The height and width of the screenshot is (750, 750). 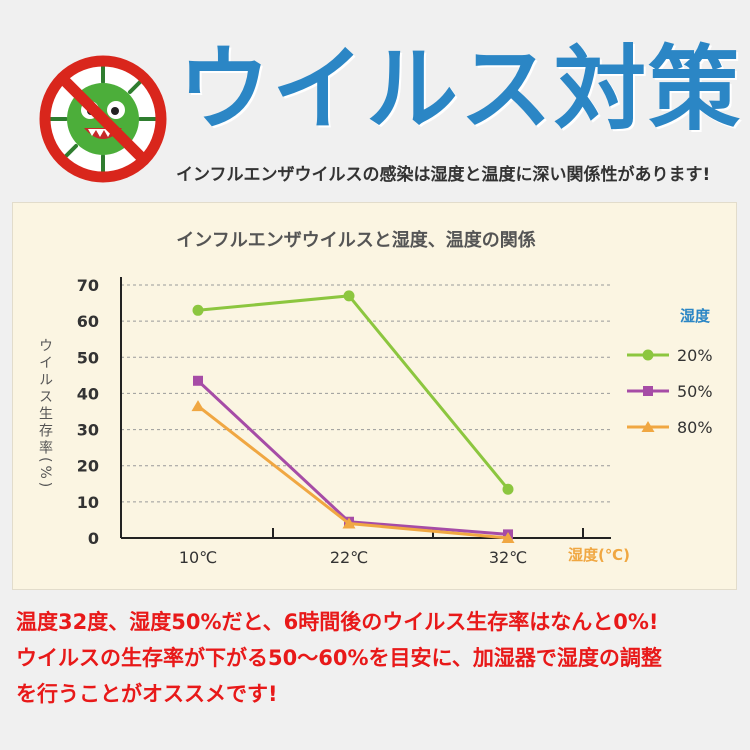 I want to click on series-50%, so click(x=353, y=457).